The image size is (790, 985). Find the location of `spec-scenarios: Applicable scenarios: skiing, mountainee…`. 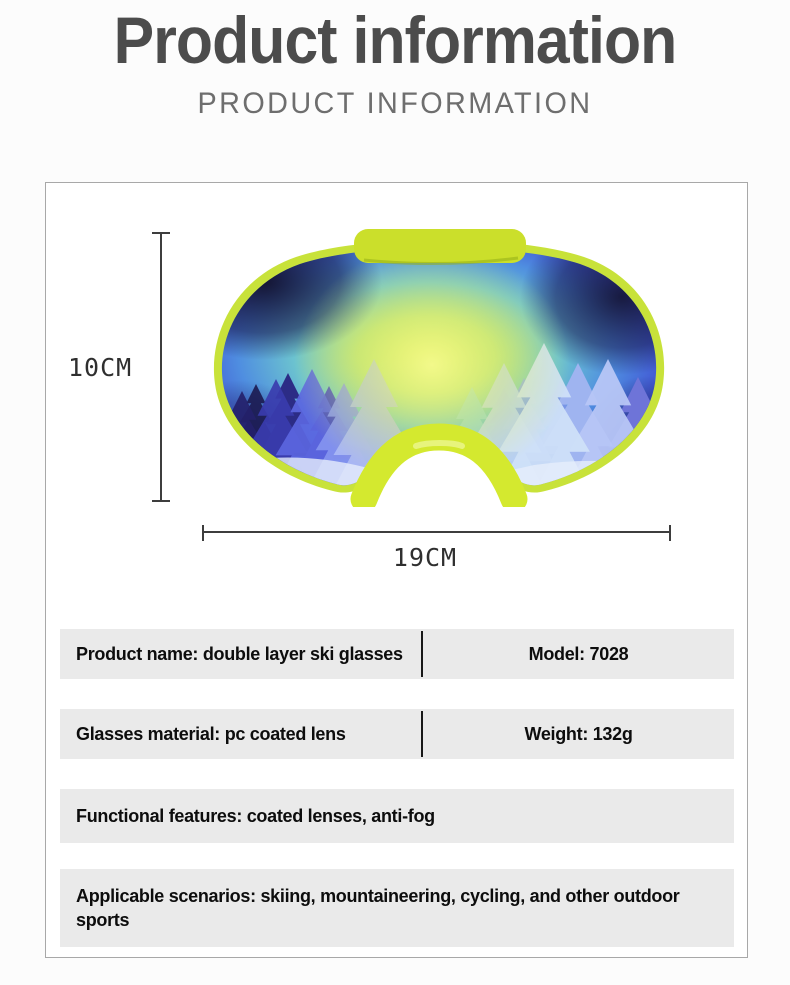

spec-scenarios: Applicable scenarios: skiing, mountainee… is located at coordinates (378, 908).